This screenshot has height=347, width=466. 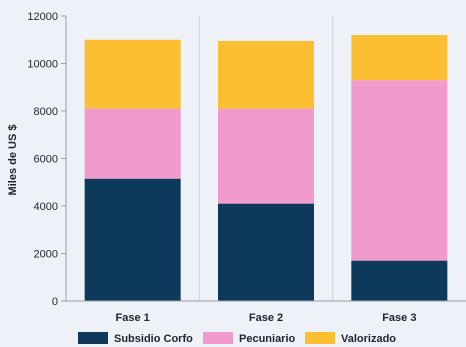 What do you see at coordinates (266, 252) in the screenshot?
I see `bar-fase-2-subsidio-corfo` at bounding box center [266, 252].